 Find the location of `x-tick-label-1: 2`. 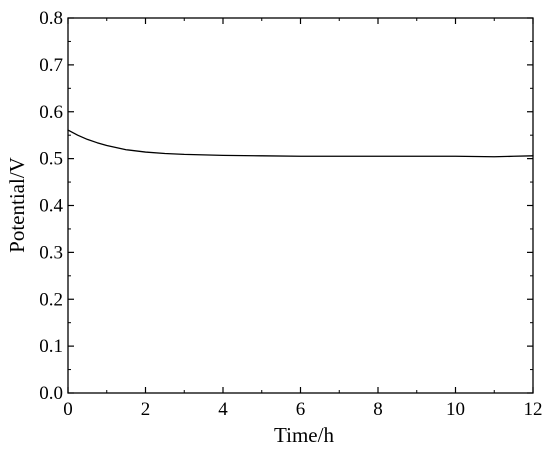

x-tick-label-1: 2 is located at coordinates (146, 409).